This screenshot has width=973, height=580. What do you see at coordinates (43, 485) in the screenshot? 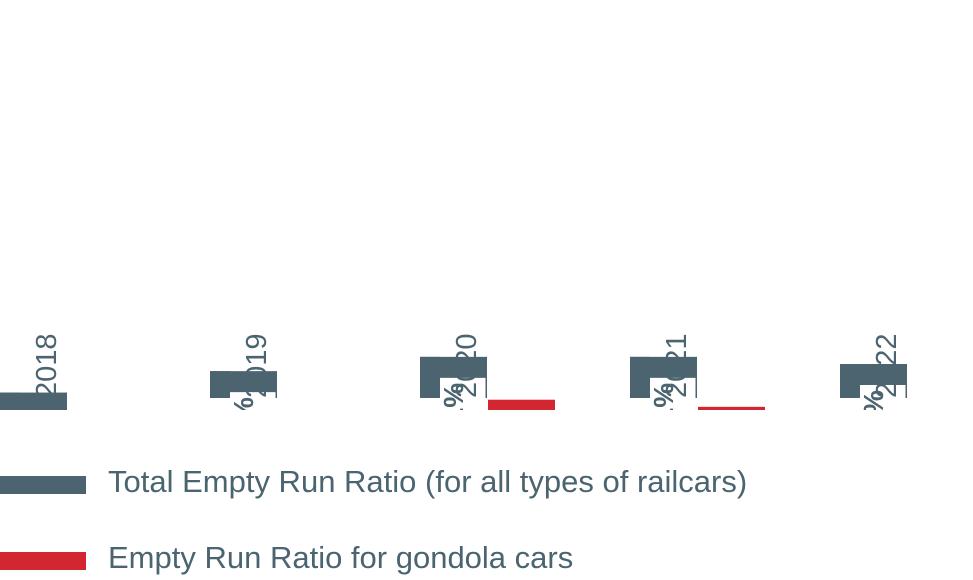
I see `legend-swatch-total` at bounding box center [43, 485].